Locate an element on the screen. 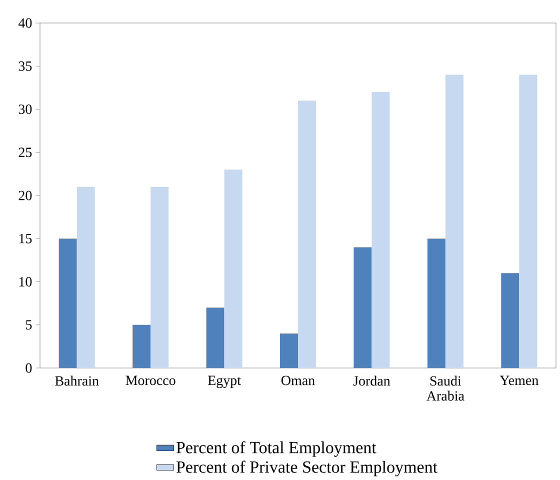  legend-label: Percent of Total Employment is located at coordinates (276, 449).